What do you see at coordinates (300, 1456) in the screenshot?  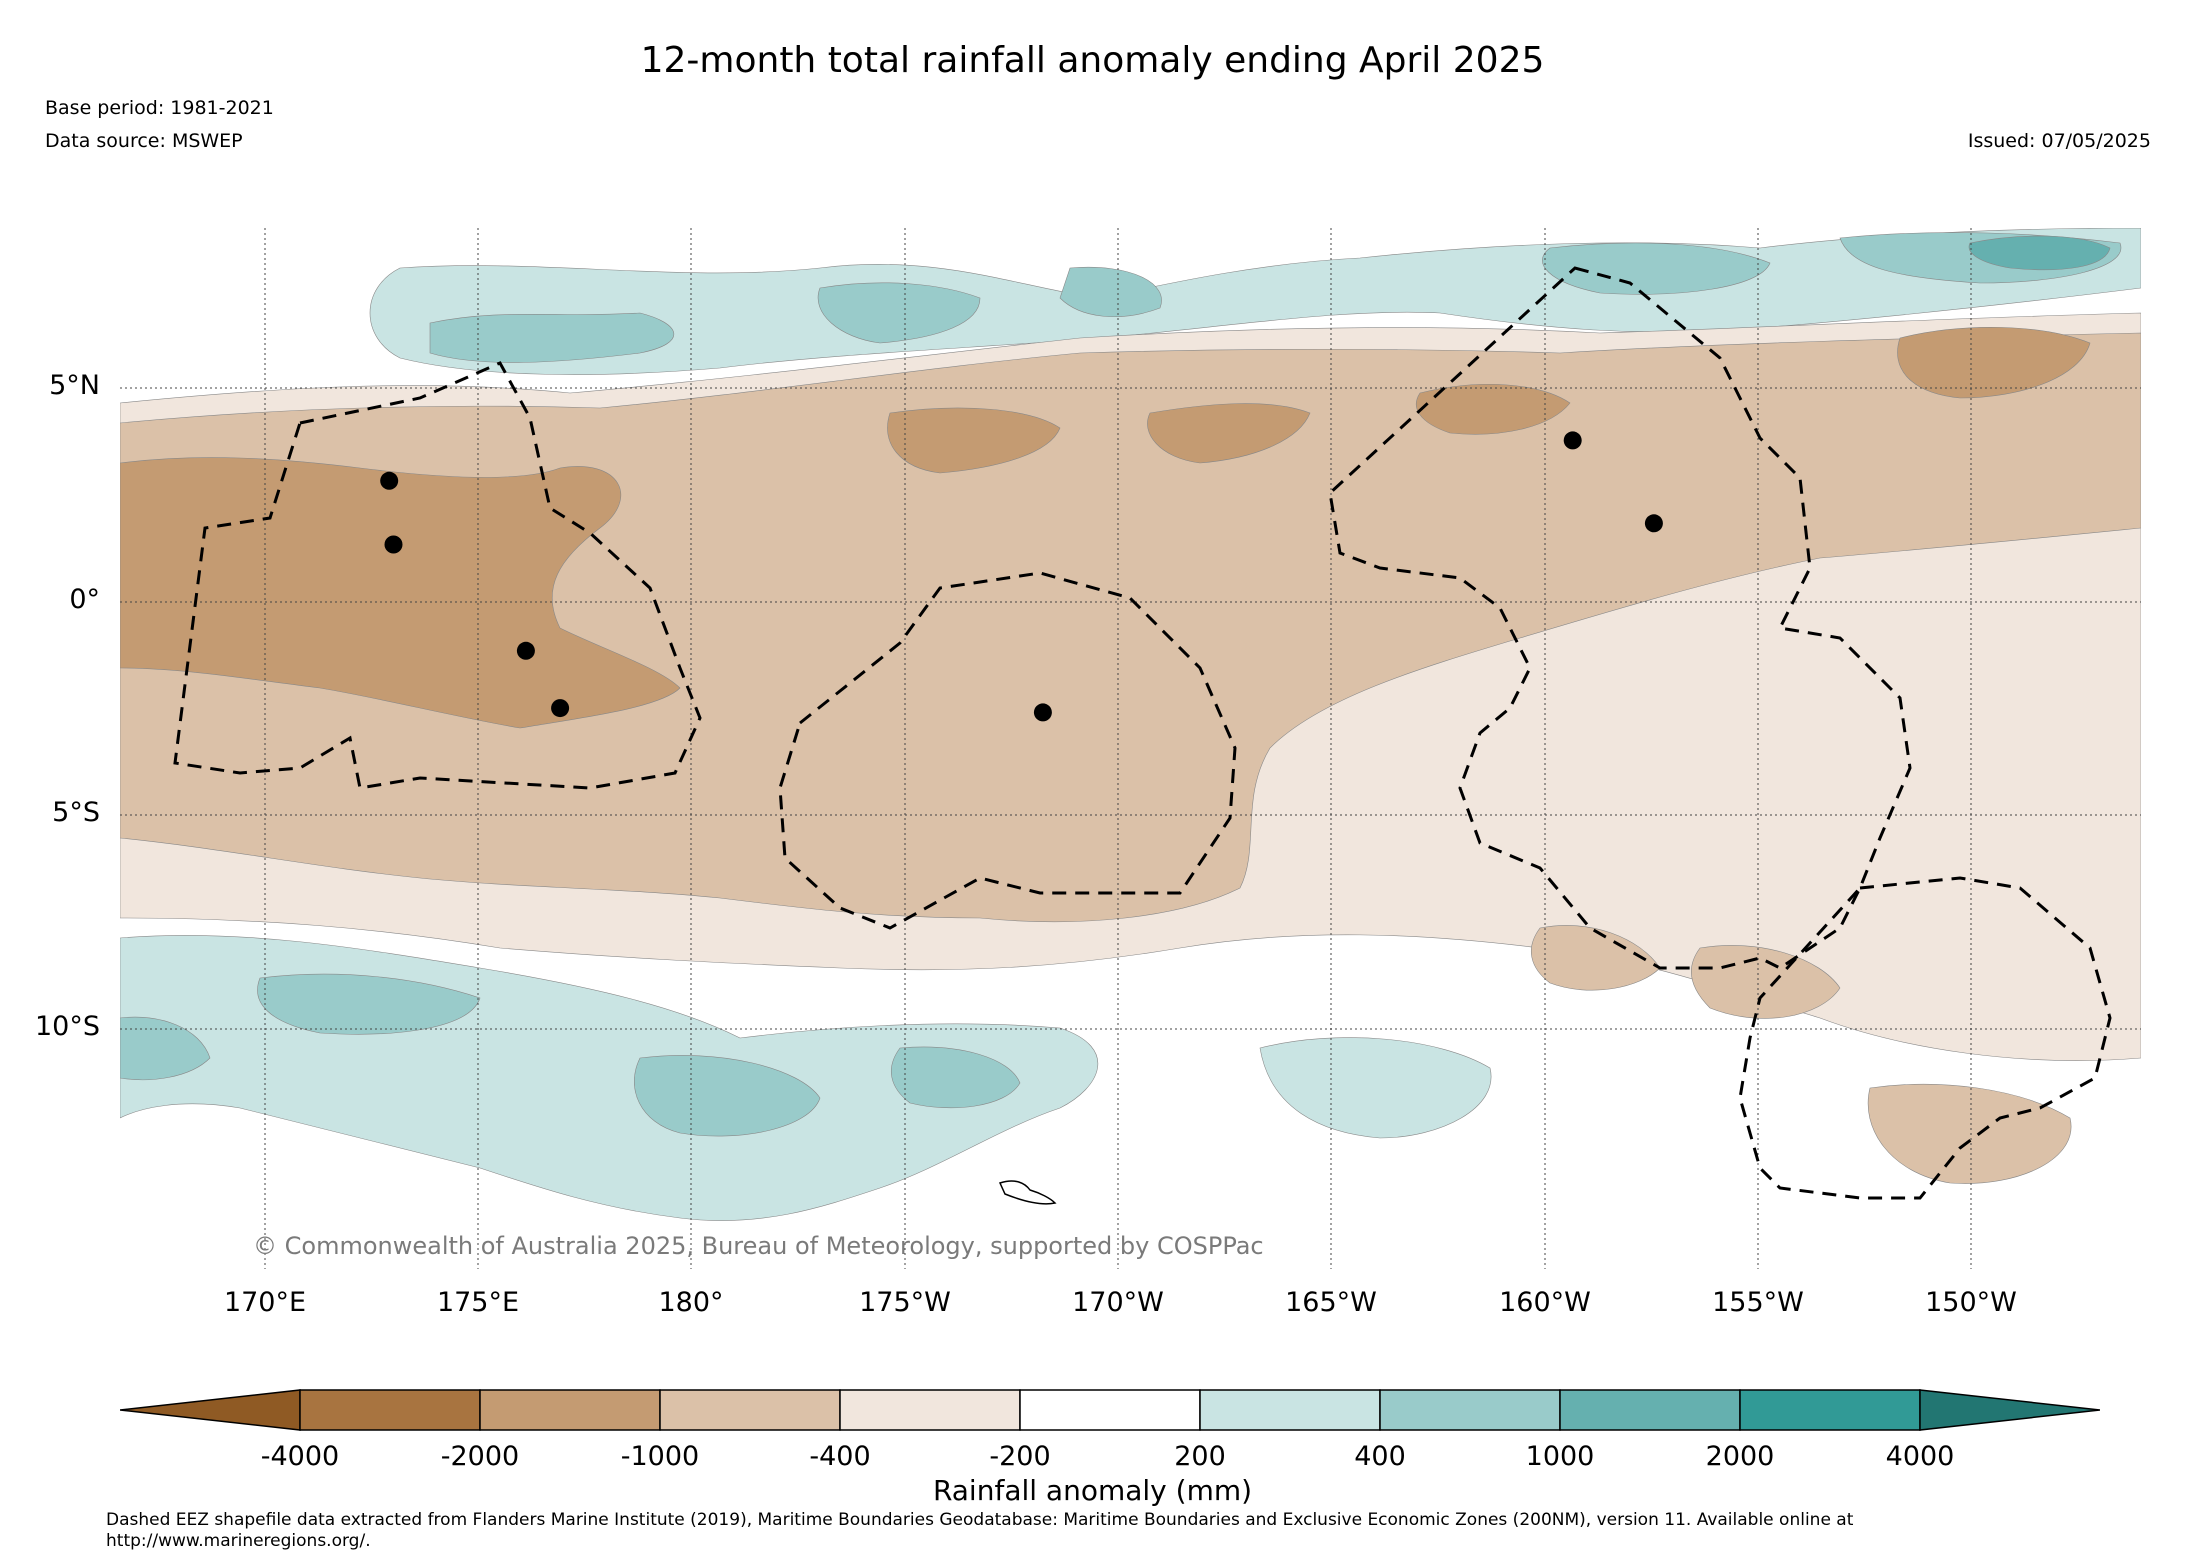 I see `colorbar-label-neg4000: -4000` at bounding box center [300, 1456].